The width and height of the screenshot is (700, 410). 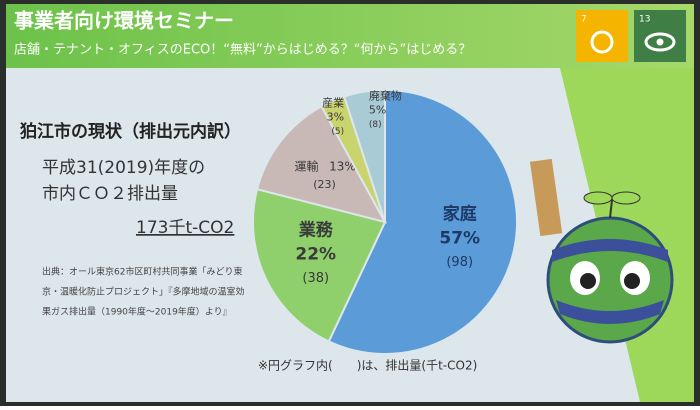 I want to click on slice-percent: 57%, so click(x=459, y=239).